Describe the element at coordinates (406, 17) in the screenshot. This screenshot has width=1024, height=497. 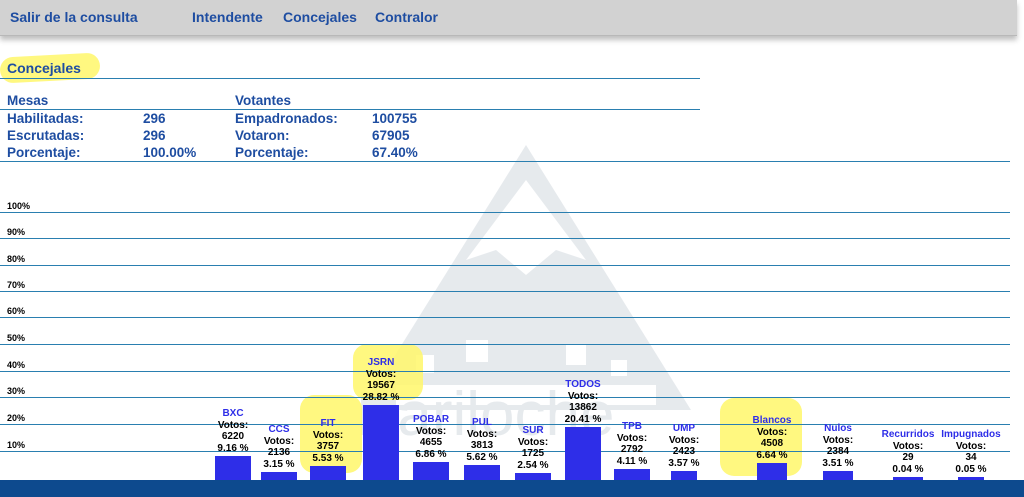
I see `nav-contralor-link: Contralor` at that location.